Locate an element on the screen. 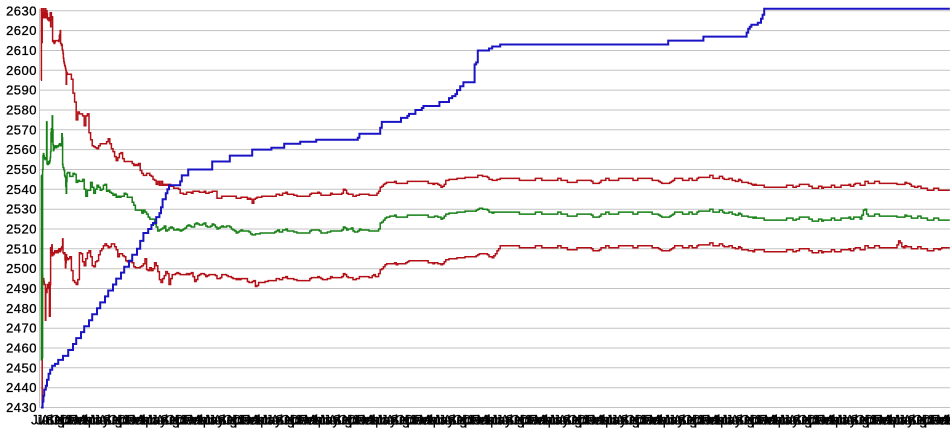 Image resolution: width=950 pixels, height=435 pixels. svg-text: 2610 is located at coordinates (21, 50).